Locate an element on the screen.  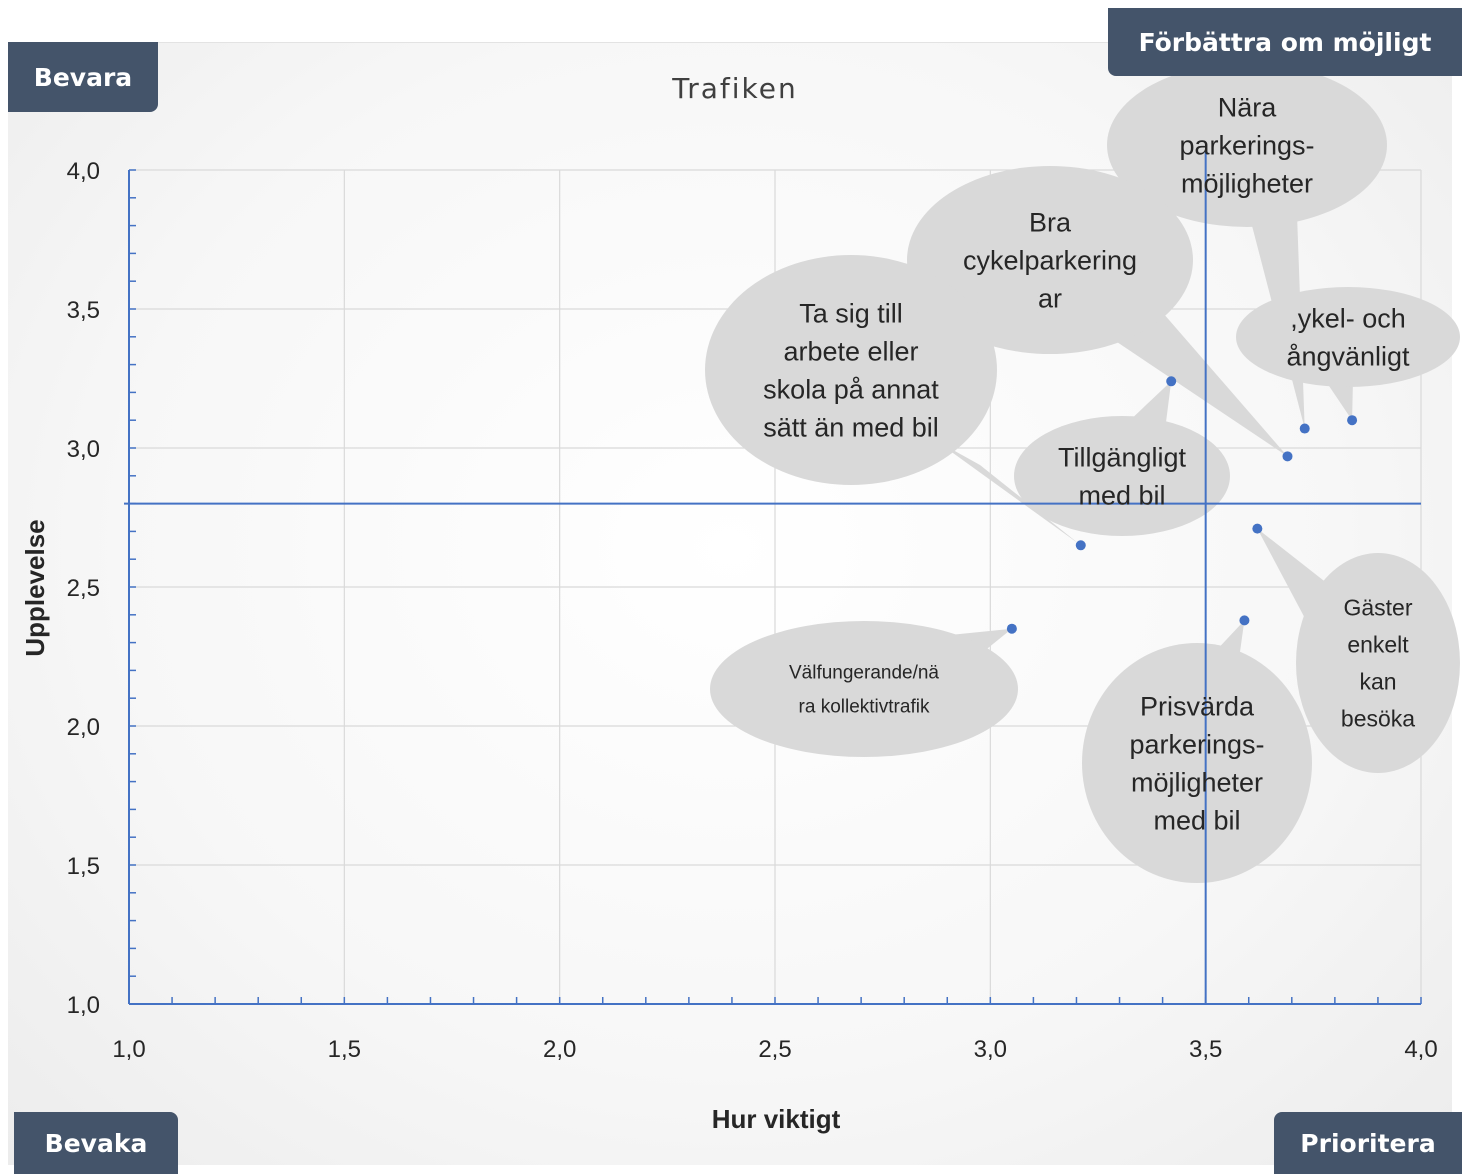
quadrant-label-bevara: Bevara is located at coordinates (83, 77).